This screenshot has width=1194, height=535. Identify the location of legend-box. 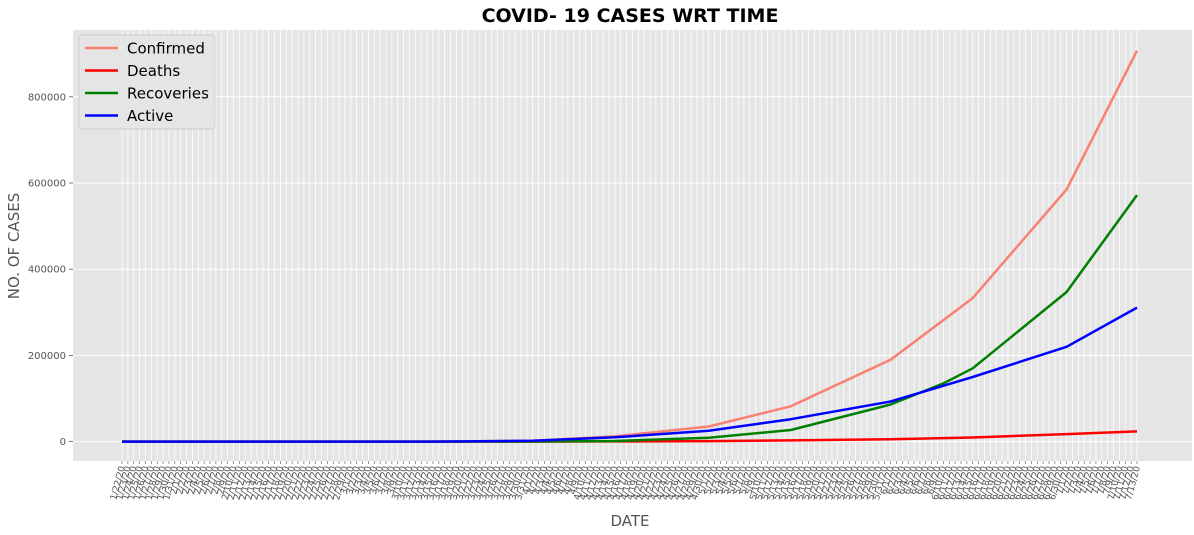
(147, 82).